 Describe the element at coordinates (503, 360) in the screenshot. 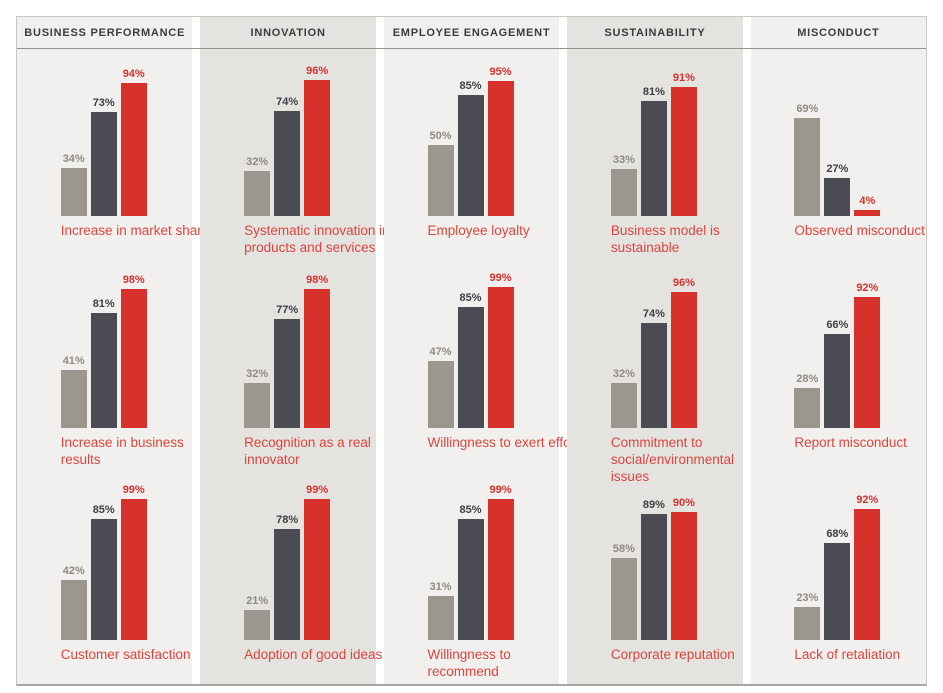

I see `chart-inner: 47% 85% 99% Willingness to exert effort` at that location.